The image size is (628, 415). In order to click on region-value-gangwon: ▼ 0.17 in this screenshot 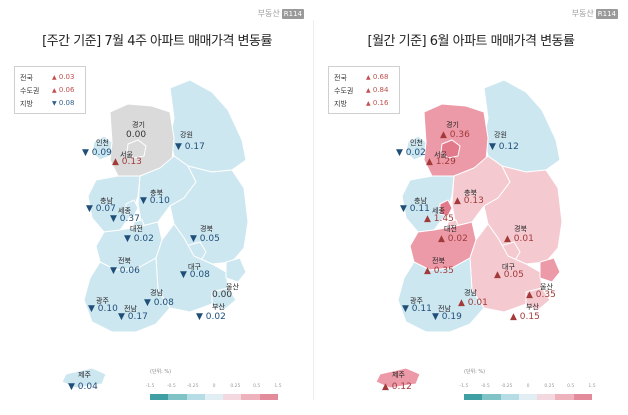, I will do `click(190, 147)`.